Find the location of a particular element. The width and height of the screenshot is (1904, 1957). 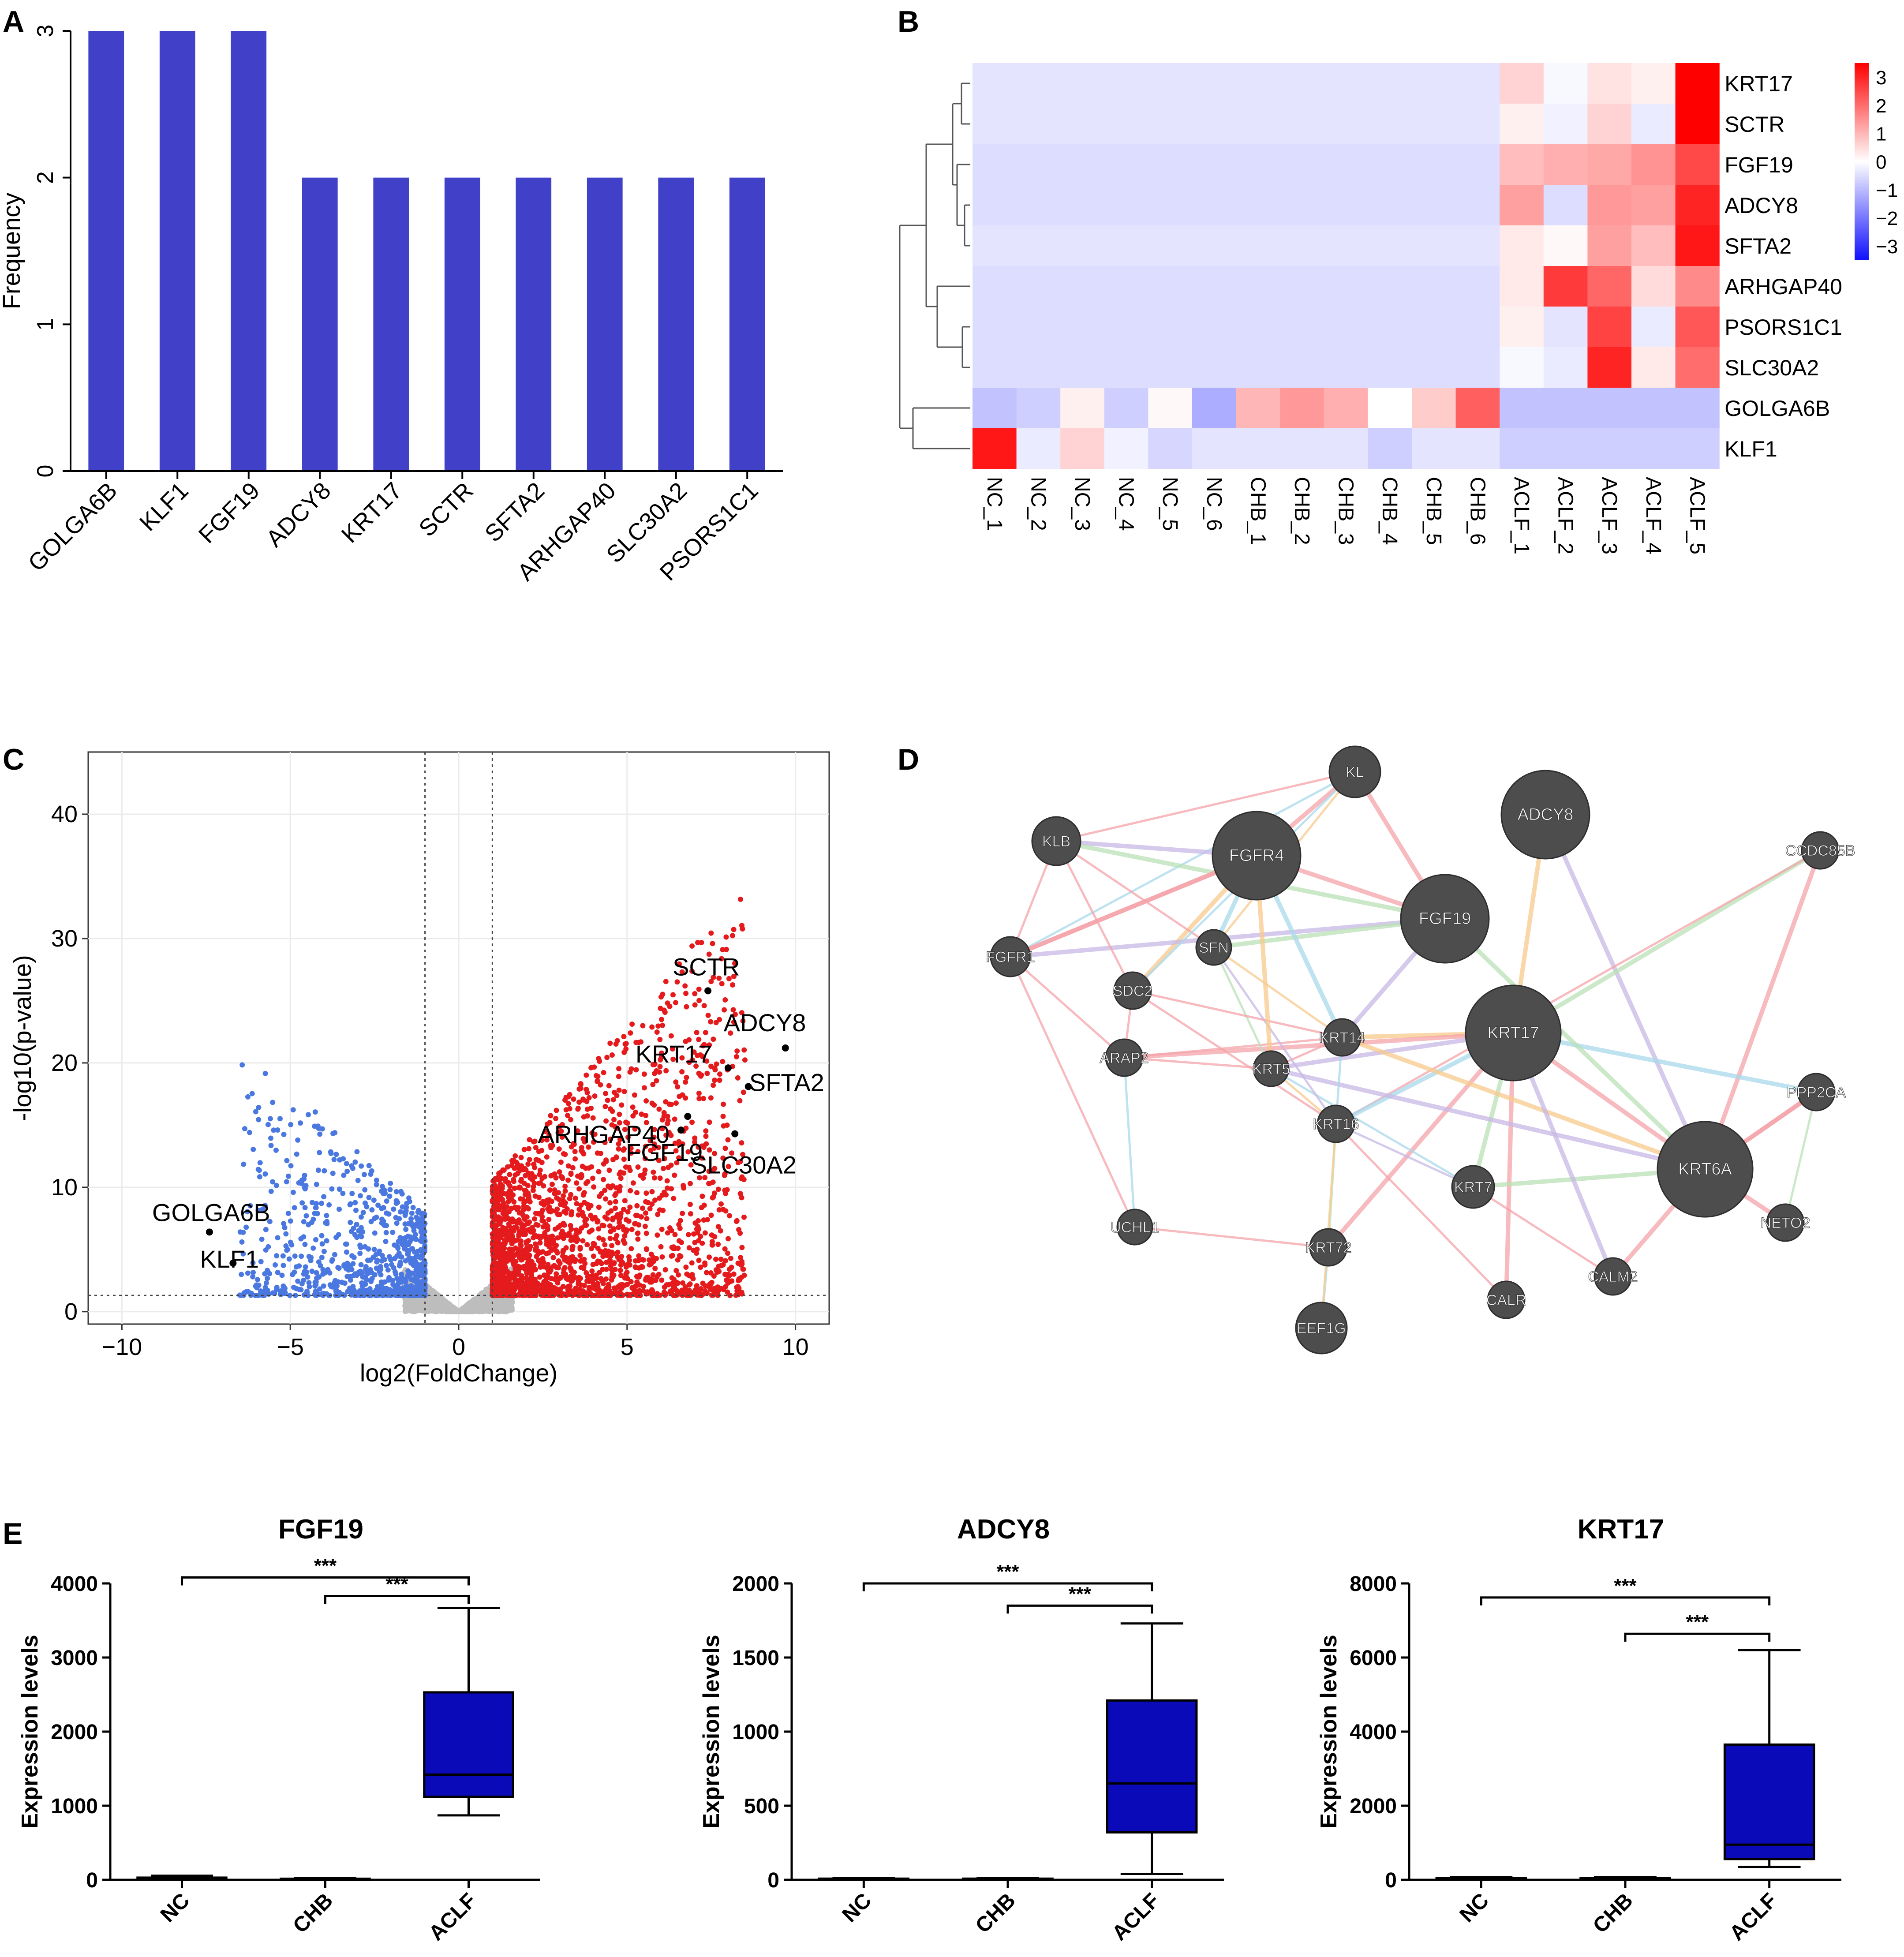

bar-golga6b is located at coordinates (106, 251).